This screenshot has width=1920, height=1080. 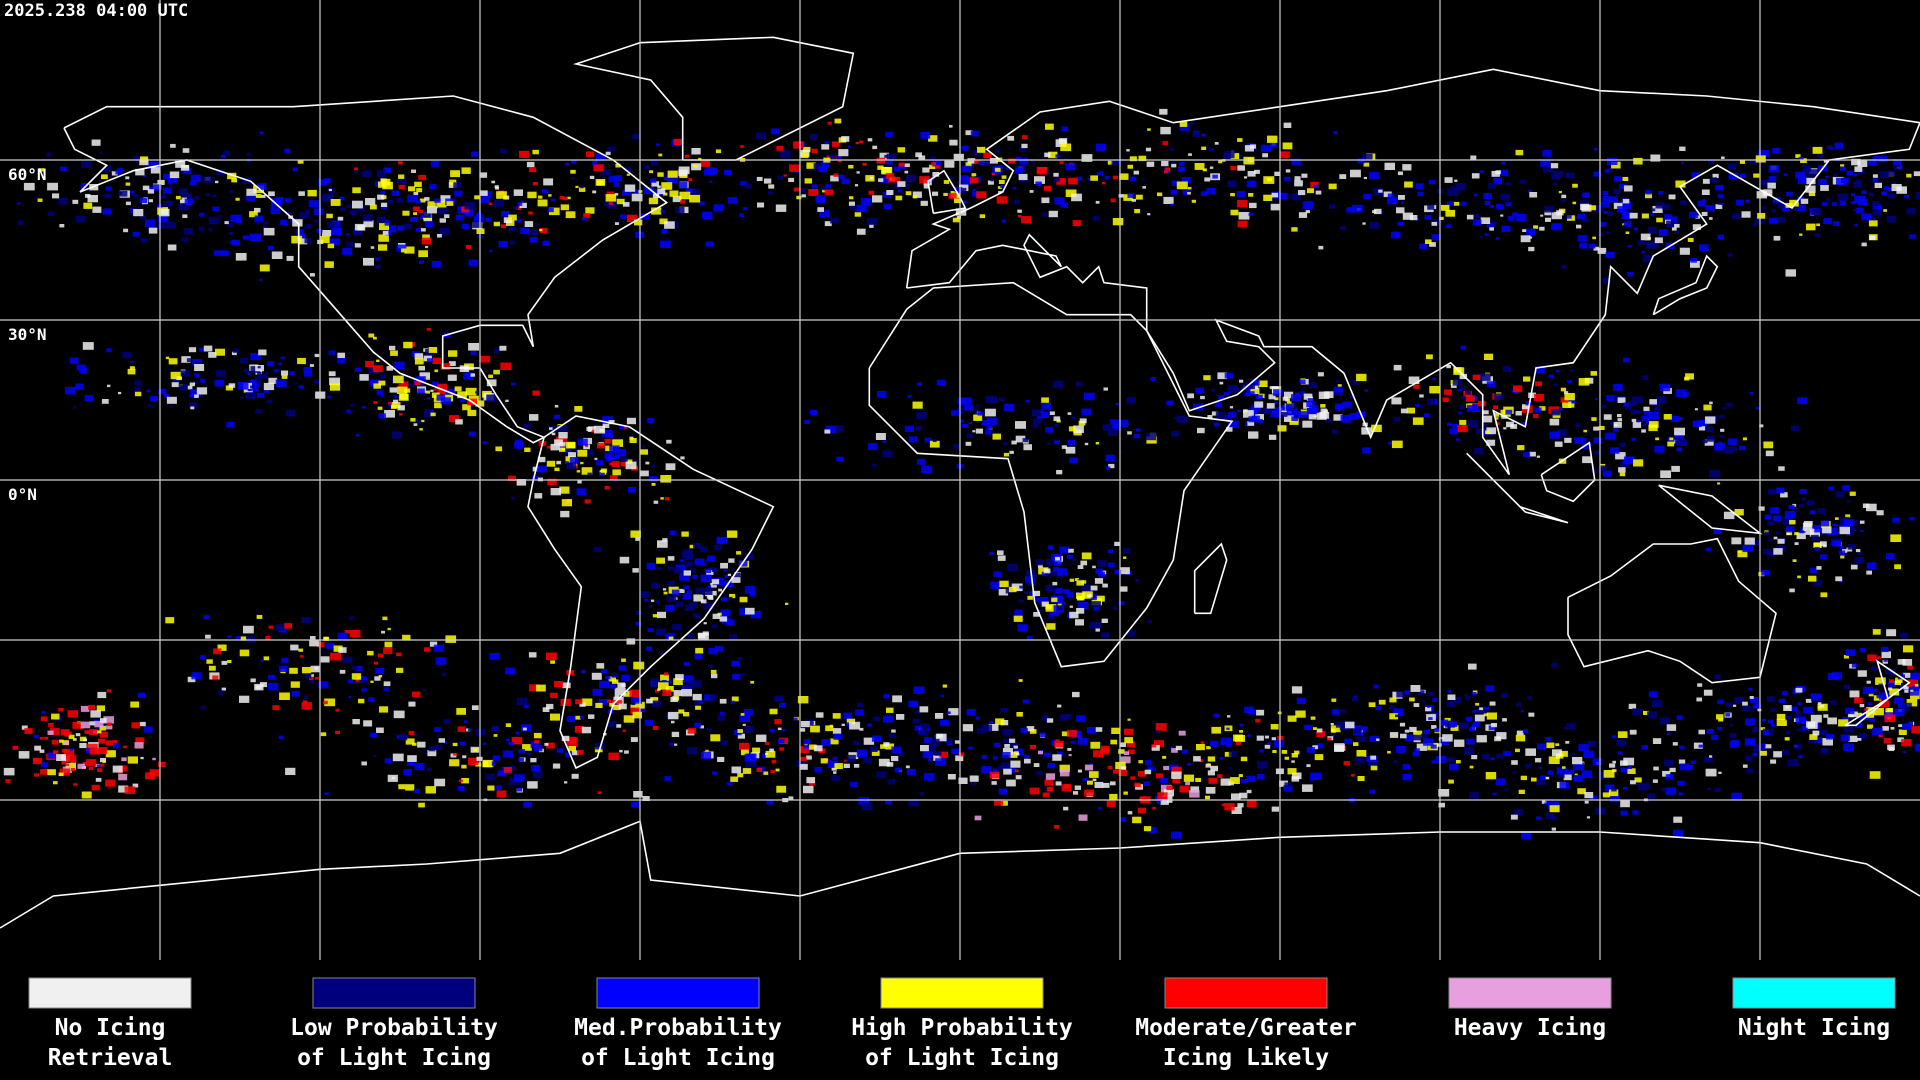 I want to click on legend-label: Icing Likely, so click(x=1246, y=1058).